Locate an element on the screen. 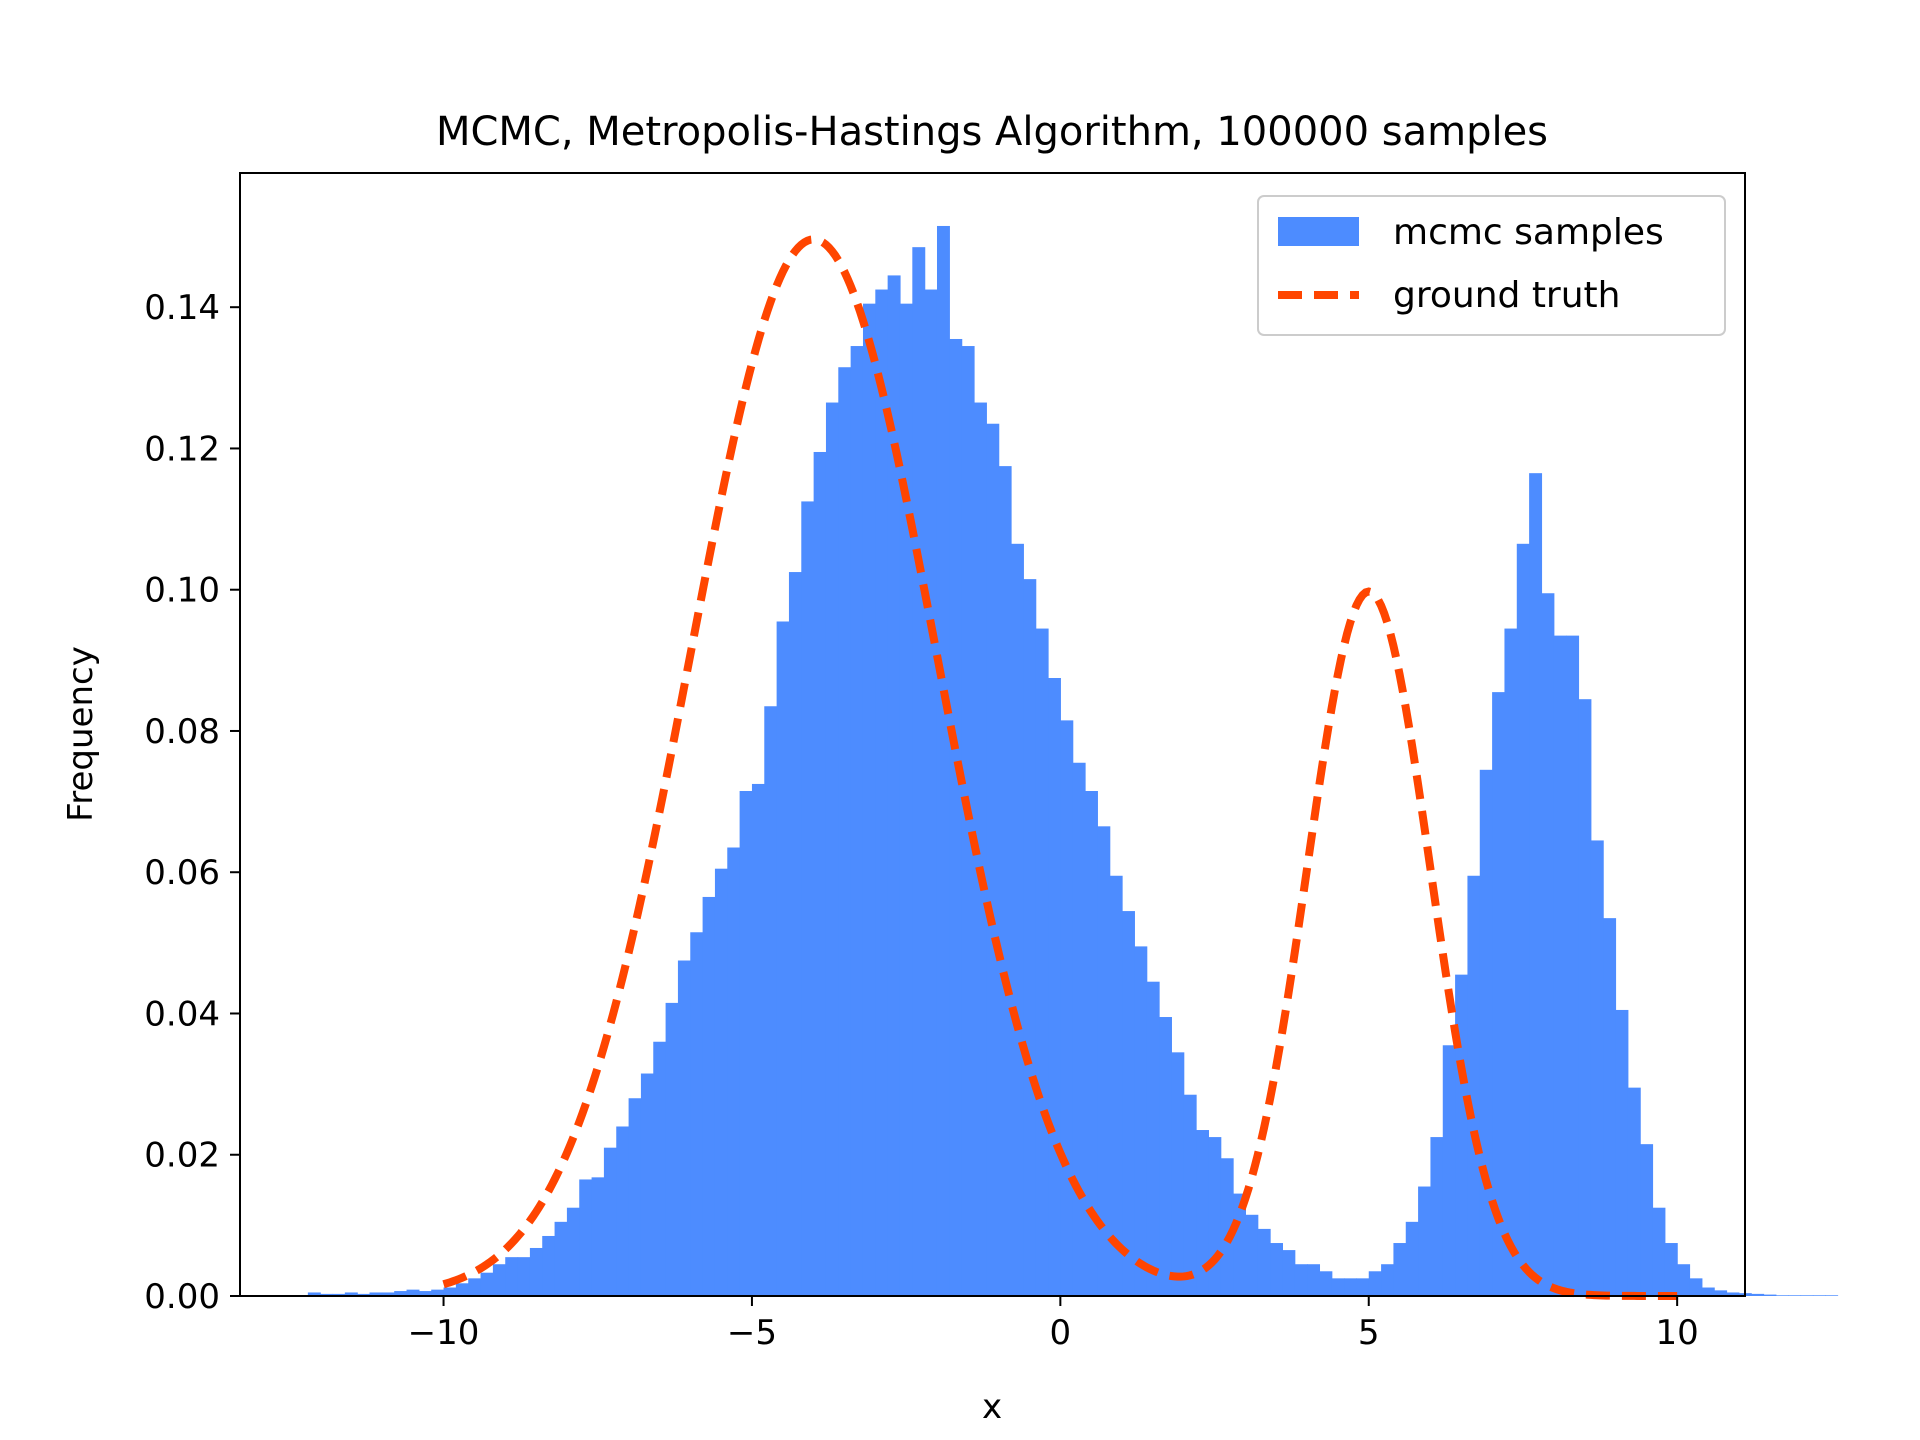 This screenshot has height=1440, width=1920. y-axis-ticks: 0.00 0.02 0.04 0.06 0.08 0.10 0.12 0.14 is located at coordinates (192, 802).